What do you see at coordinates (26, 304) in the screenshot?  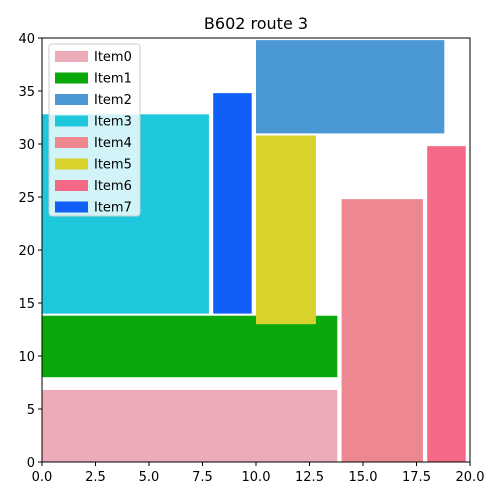 I see `y-tick-label: 15` at bounding box center [26, 304].